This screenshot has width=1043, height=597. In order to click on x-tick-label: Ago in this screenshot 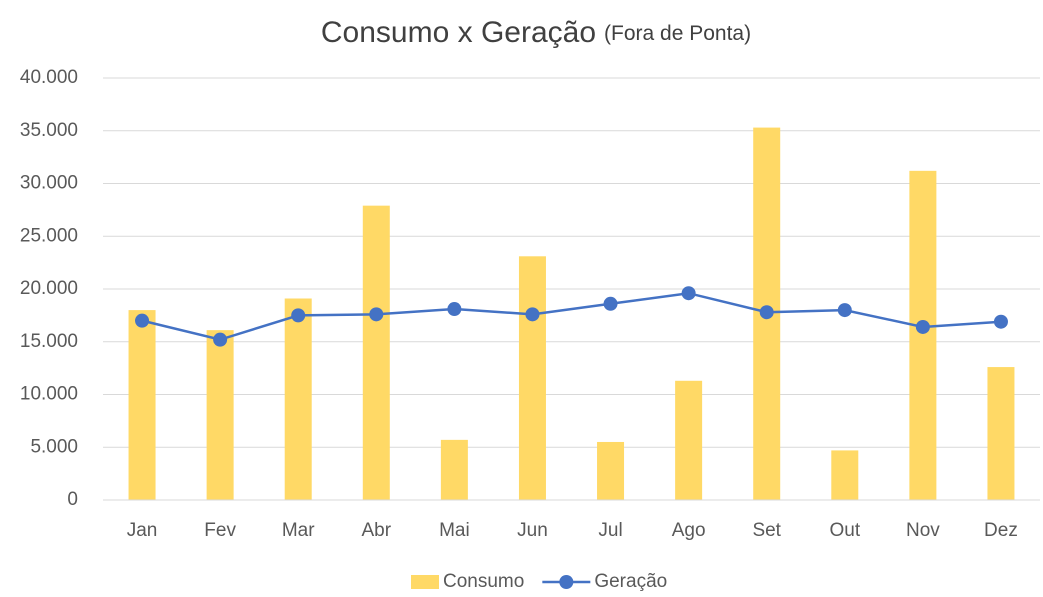, I will do `click(689, 530)`.